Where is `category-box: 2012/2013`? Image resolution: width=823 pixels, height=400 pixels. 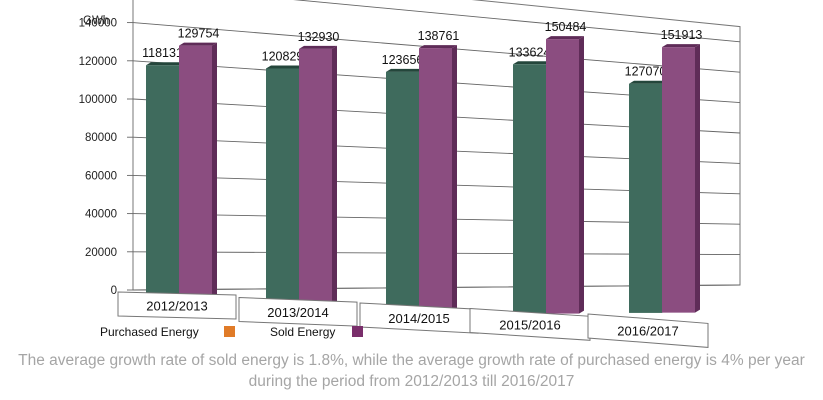 category-box: 2012/2013 is located at coordinates (177, 305).